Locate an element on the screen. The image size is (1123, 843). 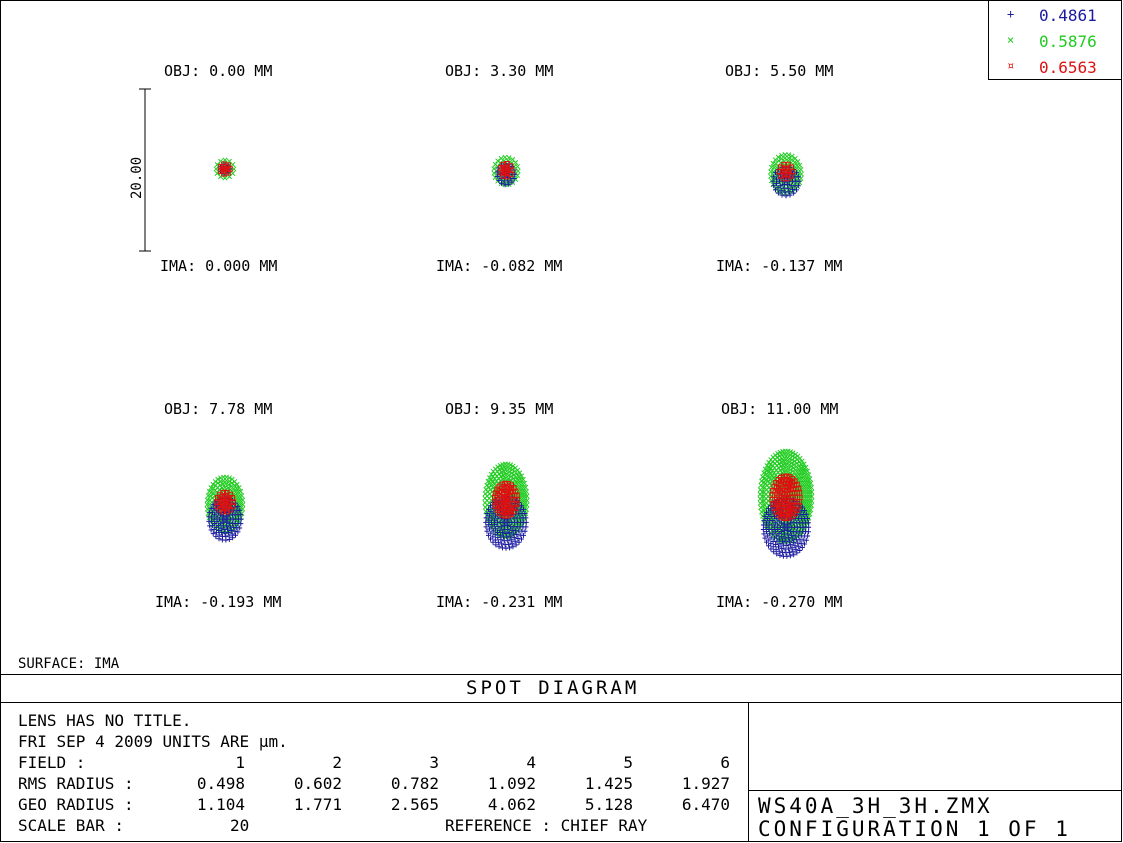
field-number: 2 is located at coordinates (337, 762).